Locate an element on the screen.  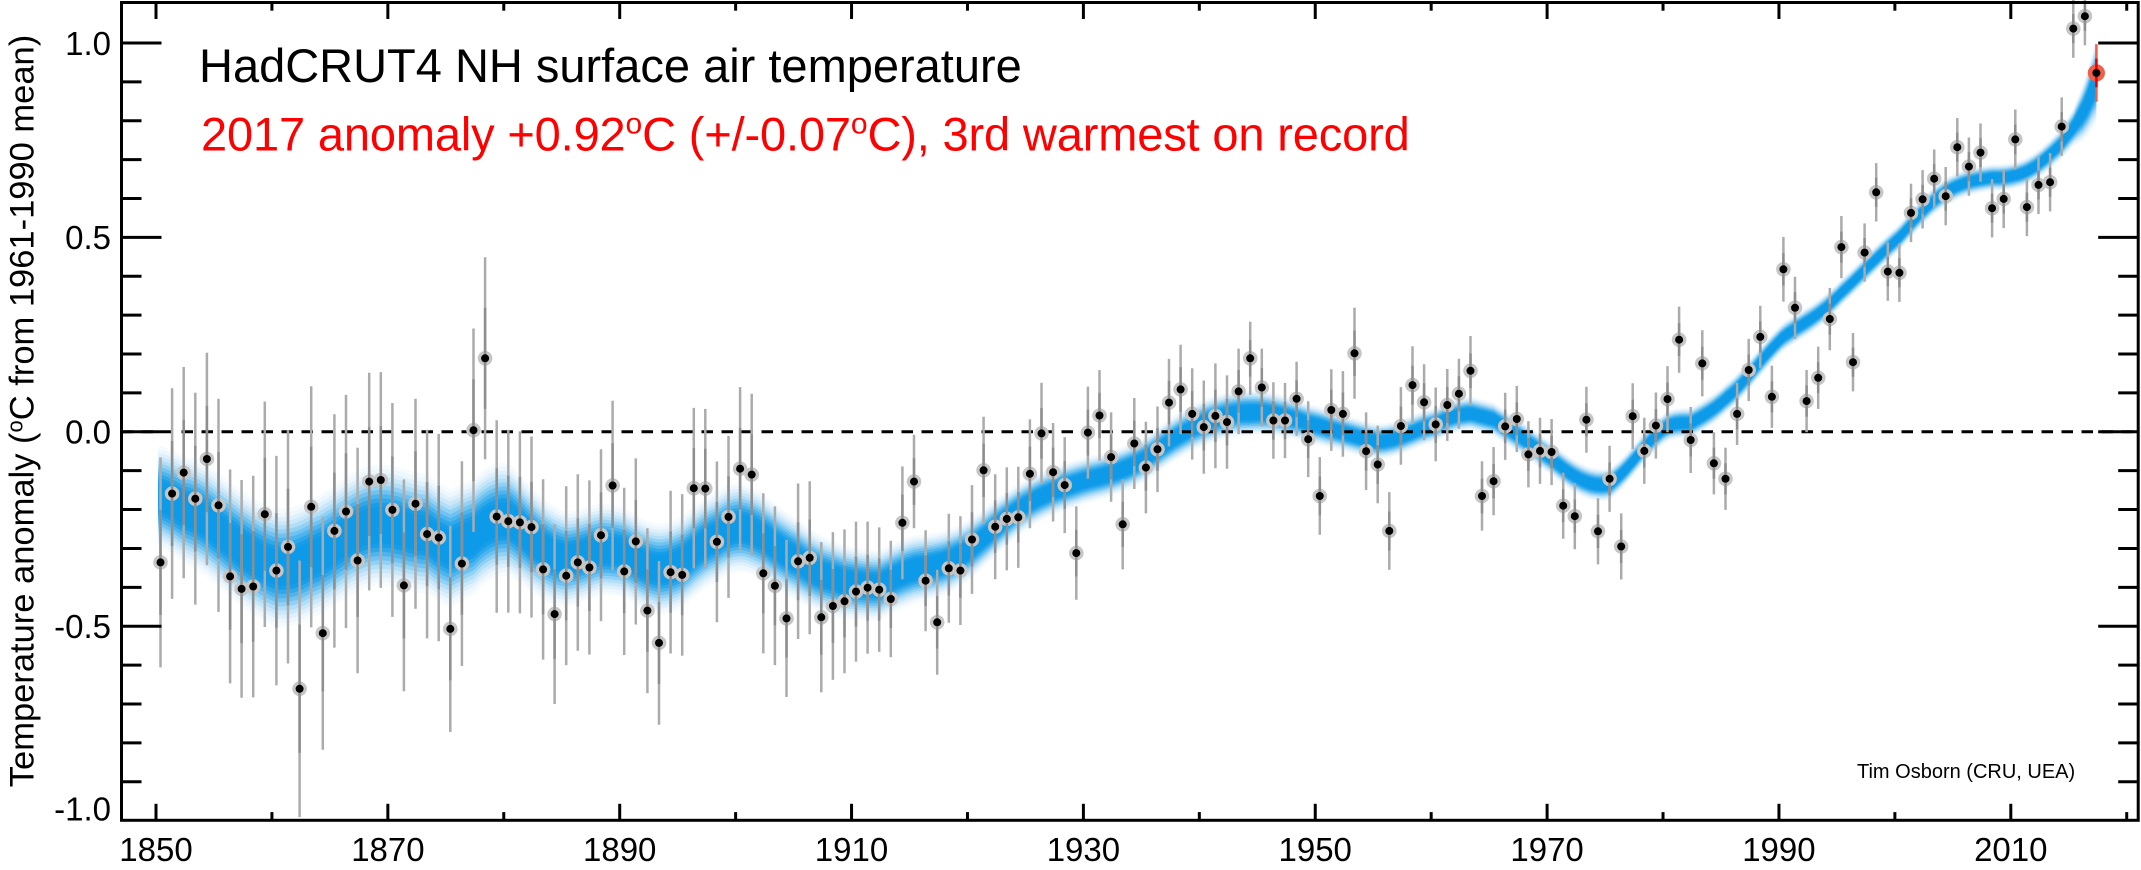
svg-text: 1870 is located at coordinates (387, 848).